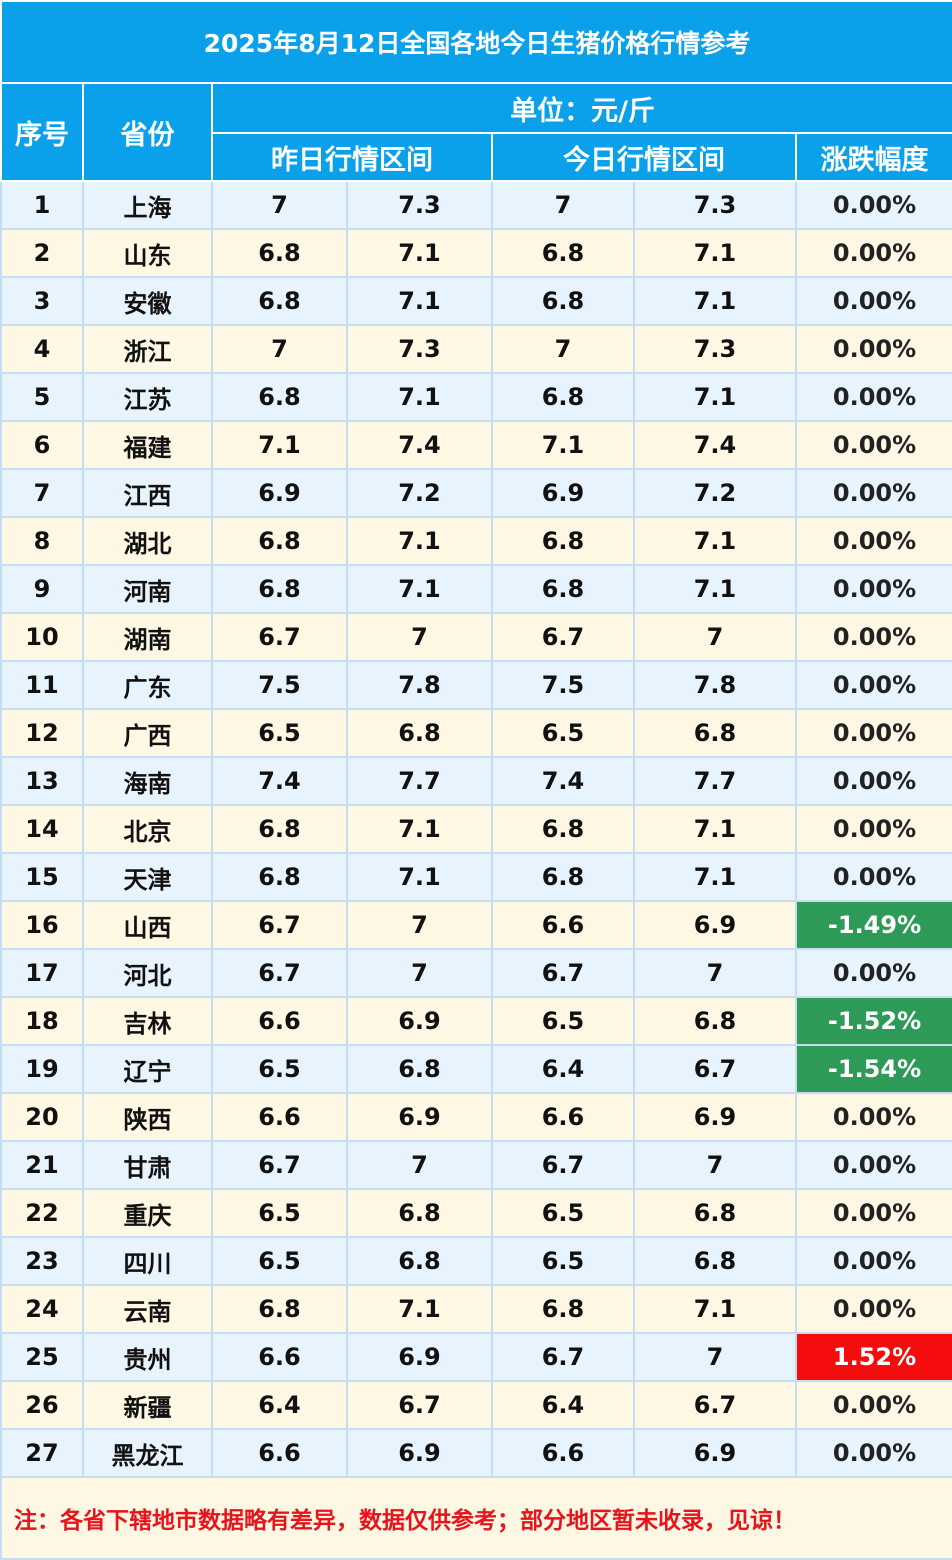 This screenshot has height=1560, width=952. Describe the element at coordinates (476, 1357) in the screenshot. I see `table-row: 25 贵州 6.6 6.9 6.7 7 1.52%` at that location.